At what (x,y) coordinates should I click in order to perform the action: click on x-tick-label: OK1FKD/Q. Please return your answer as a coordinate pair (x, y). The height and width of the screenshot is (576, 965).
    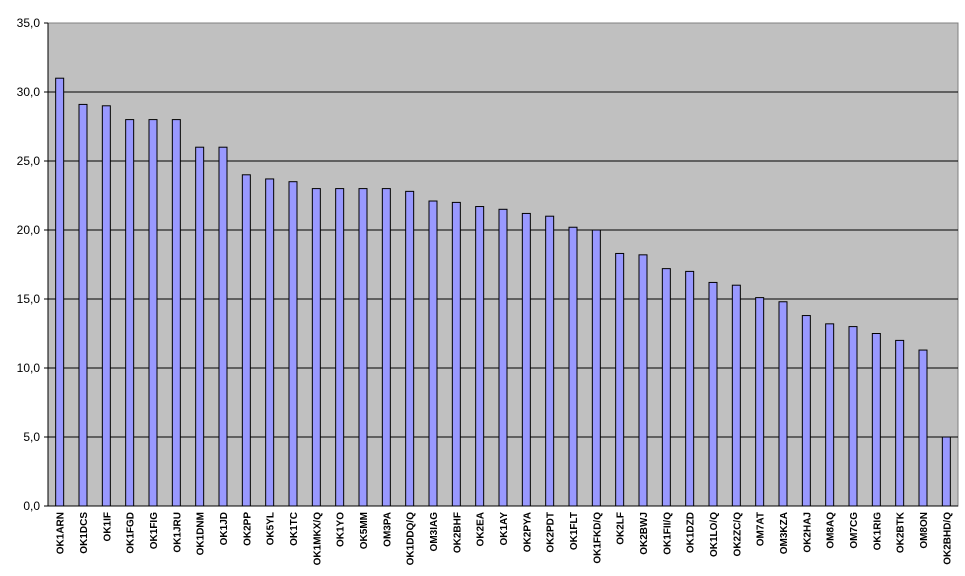
    Looking at the image, I should click on (597, 538).